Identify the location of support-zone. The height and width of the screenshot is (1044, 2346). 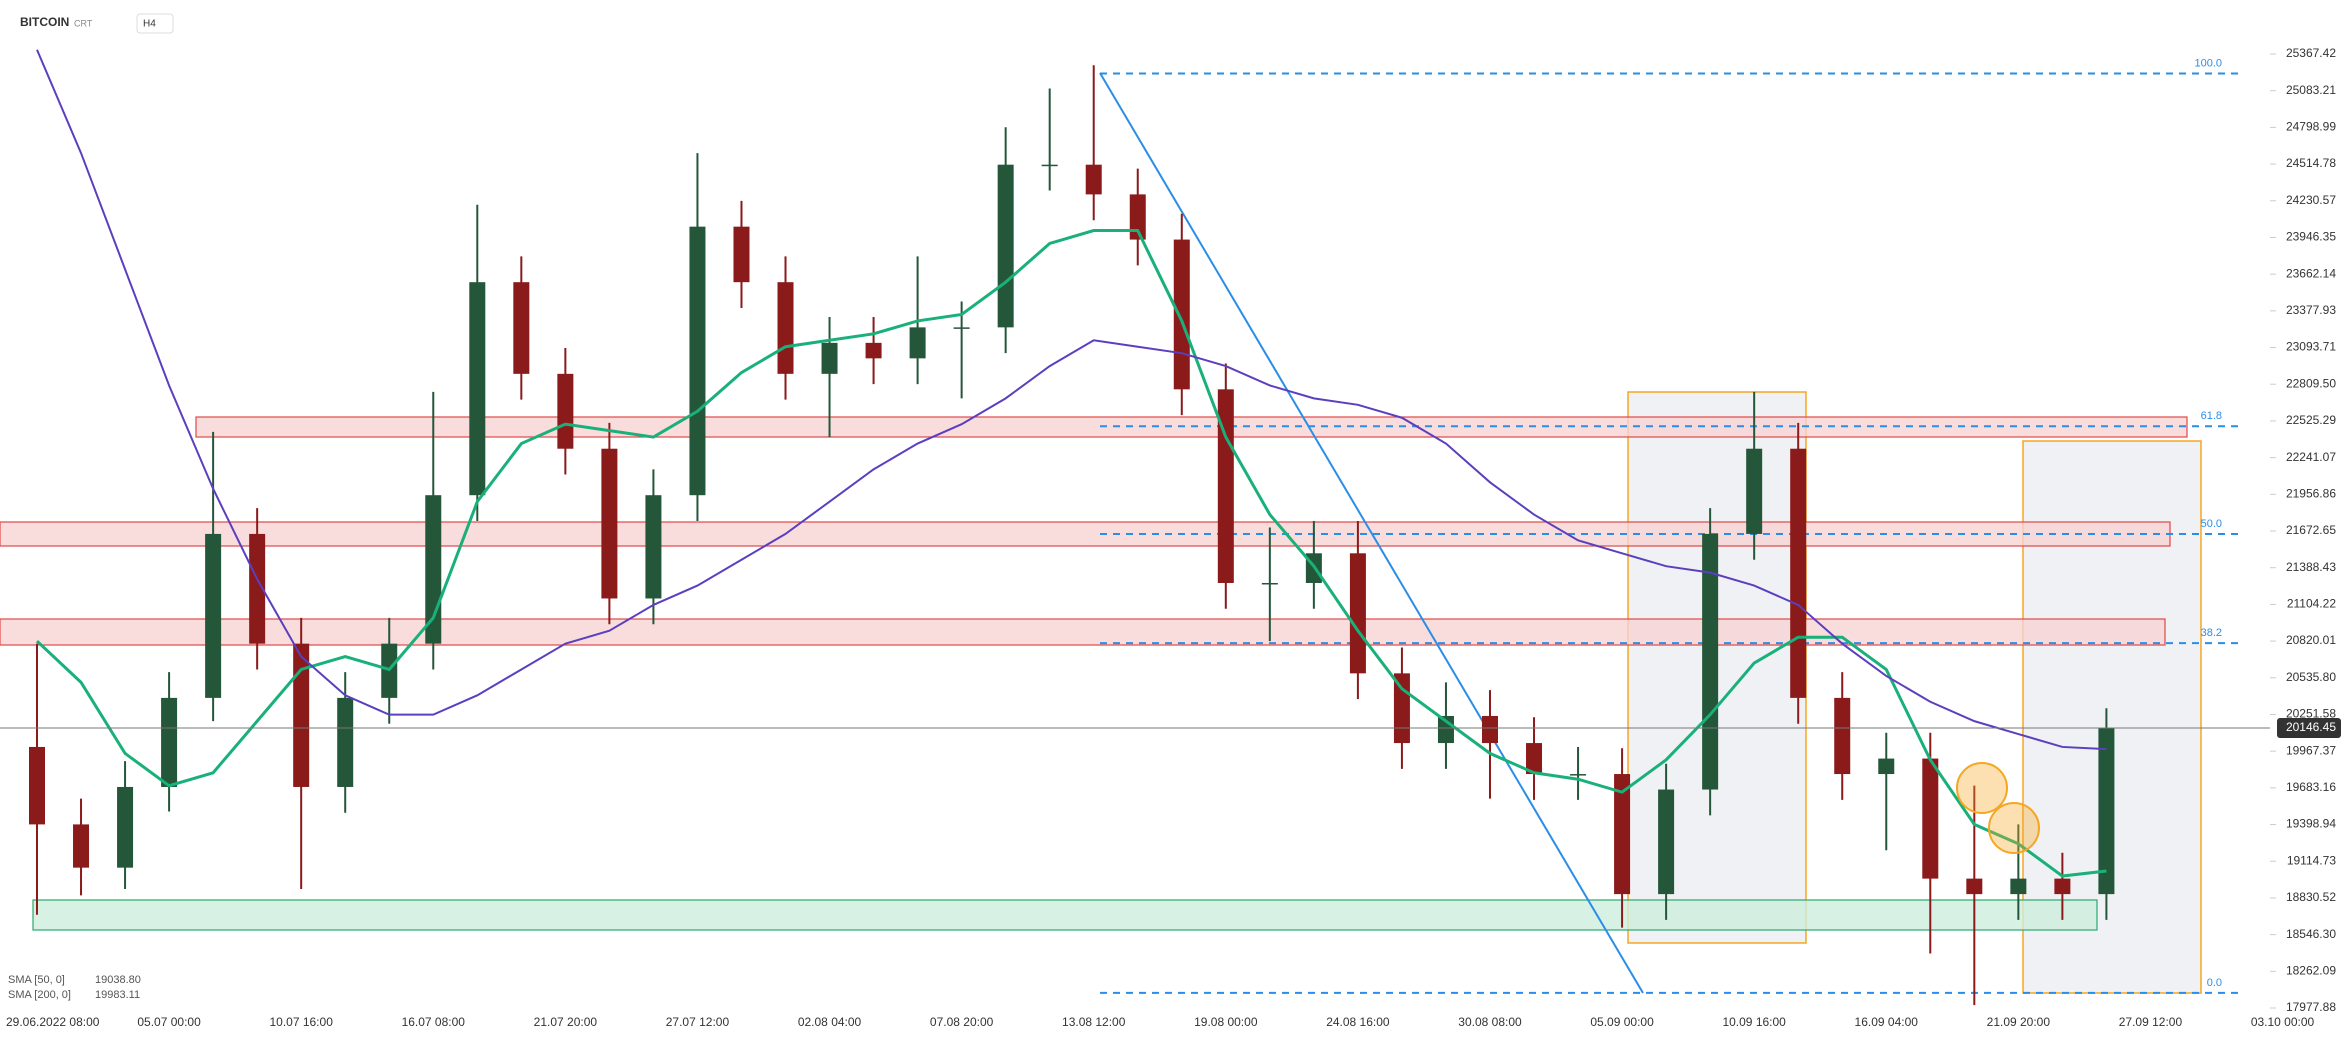
(1065, 915).